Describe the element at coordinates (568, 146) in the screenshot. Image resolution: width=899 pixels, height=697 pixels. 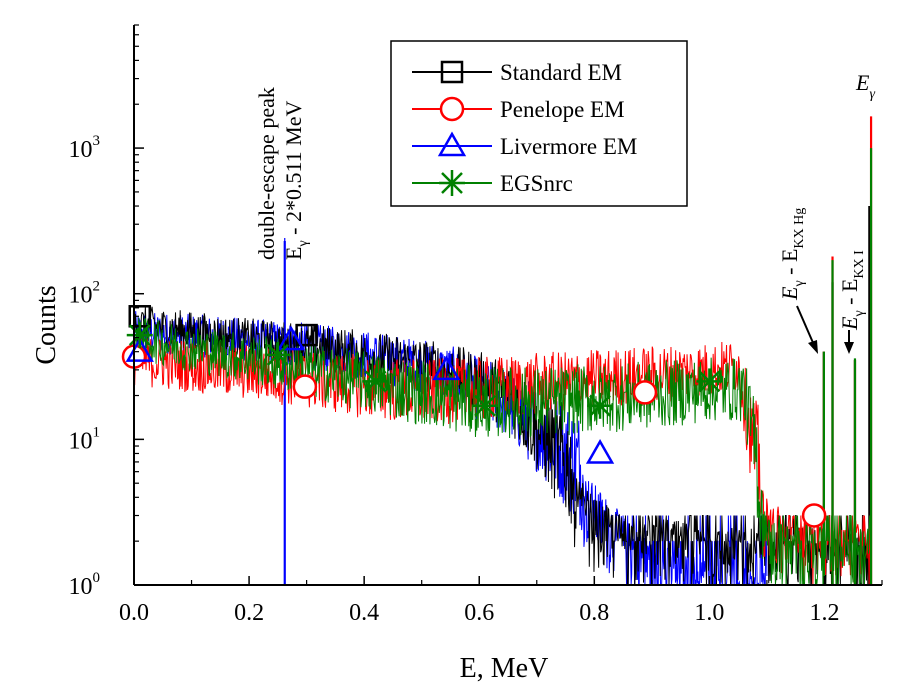
I see `legend-label-livermore-em: Livermore EM` at that location.